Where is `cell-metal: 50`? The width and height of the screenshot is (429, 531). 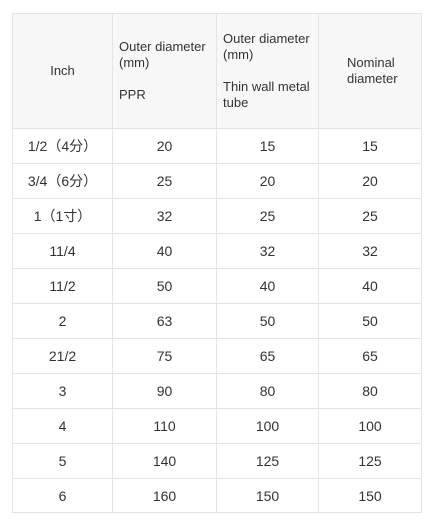 cell-metal: 50 is located at coordinates (267, 321).